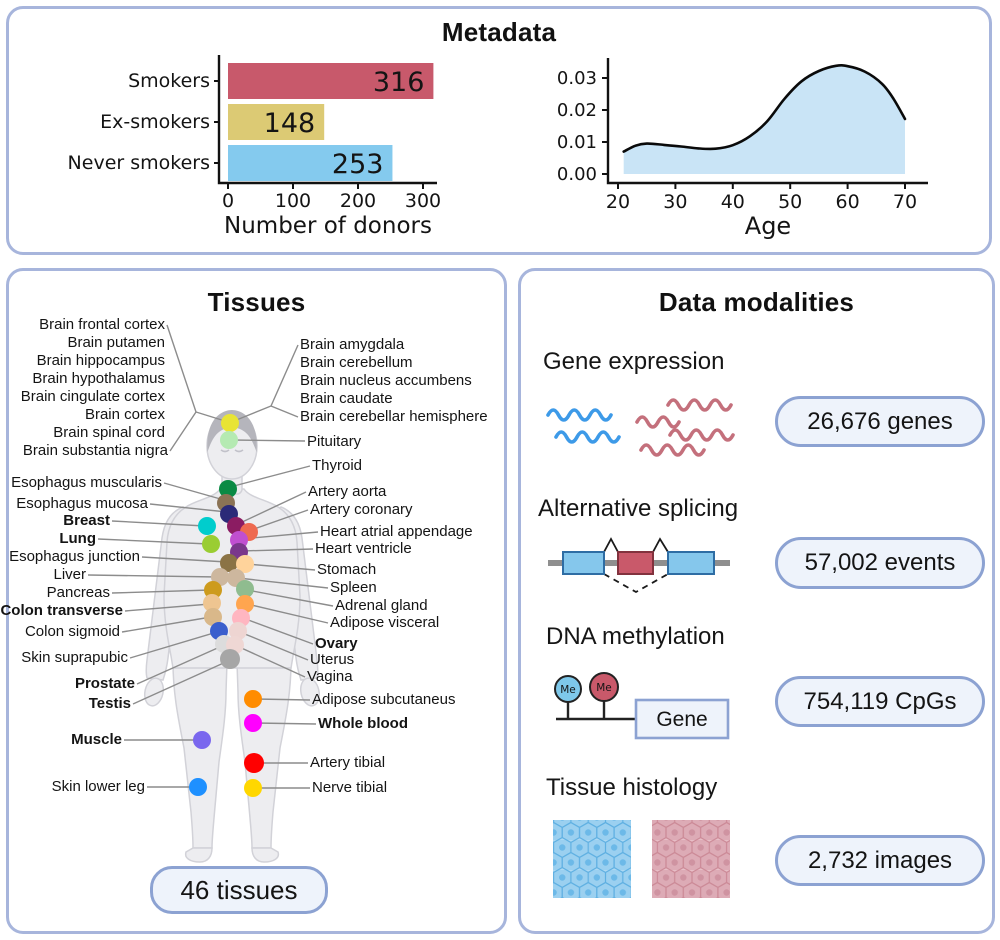 The width and height of the screenshot is (1000, 940). Describe the element at coordinates (358, 164) in the screenshot. I see `bar-value-never-smokers: 253` at that location.